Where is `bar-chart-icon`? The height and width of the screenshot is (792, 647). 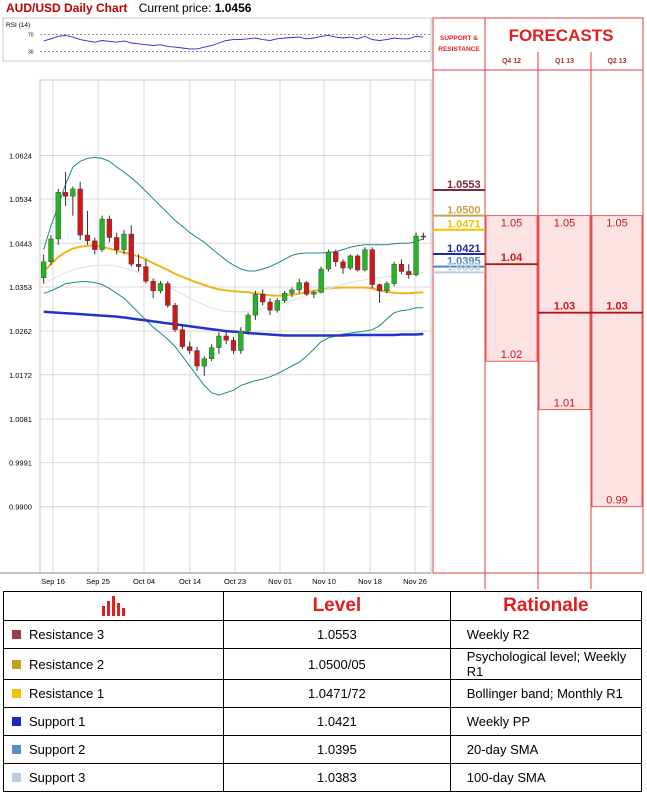 bar-chart-icon is located at coordinates (113, 606).